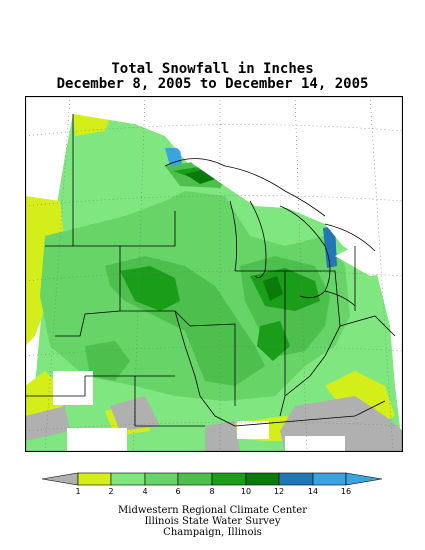 This screenshot has height=550, width=425. I want to click on legend-tick-10: 10, so click(246, 491).